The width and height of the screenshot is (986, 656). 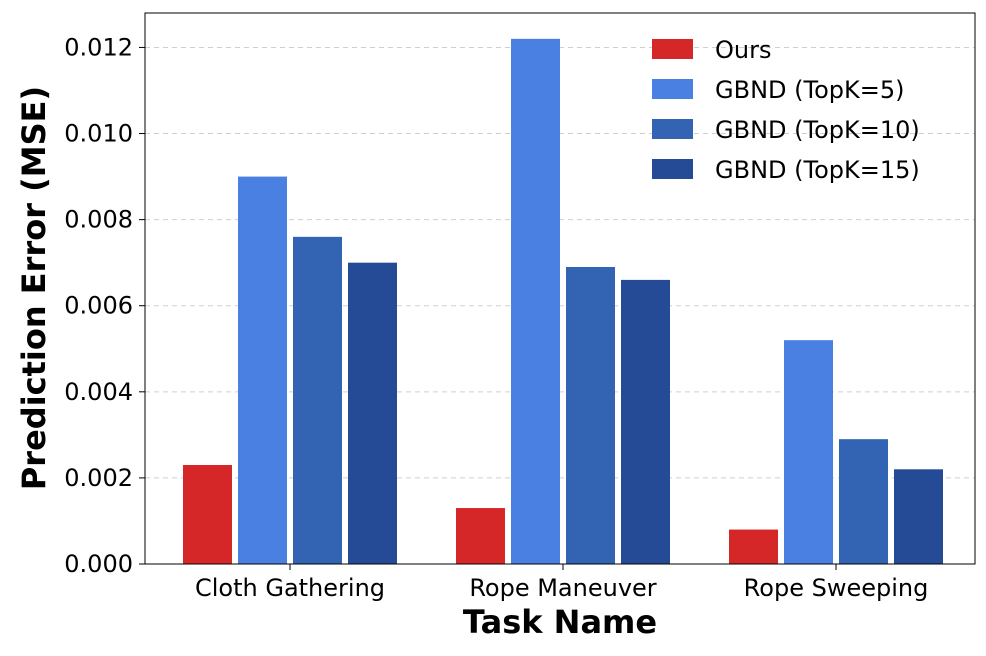 I want to click on legend-label: Ours, so click(x=743, y=50).